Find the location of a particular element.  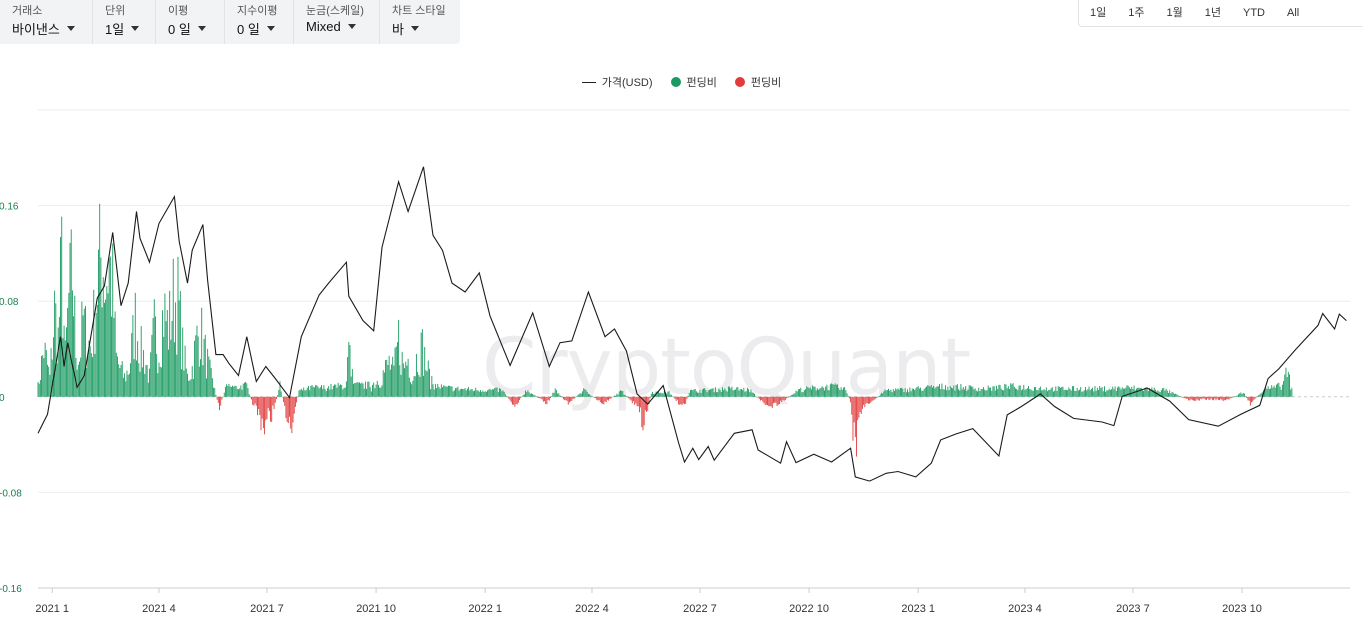

legend-label-funding-negative: 펀딩비 is located at coordinates (766, 83).